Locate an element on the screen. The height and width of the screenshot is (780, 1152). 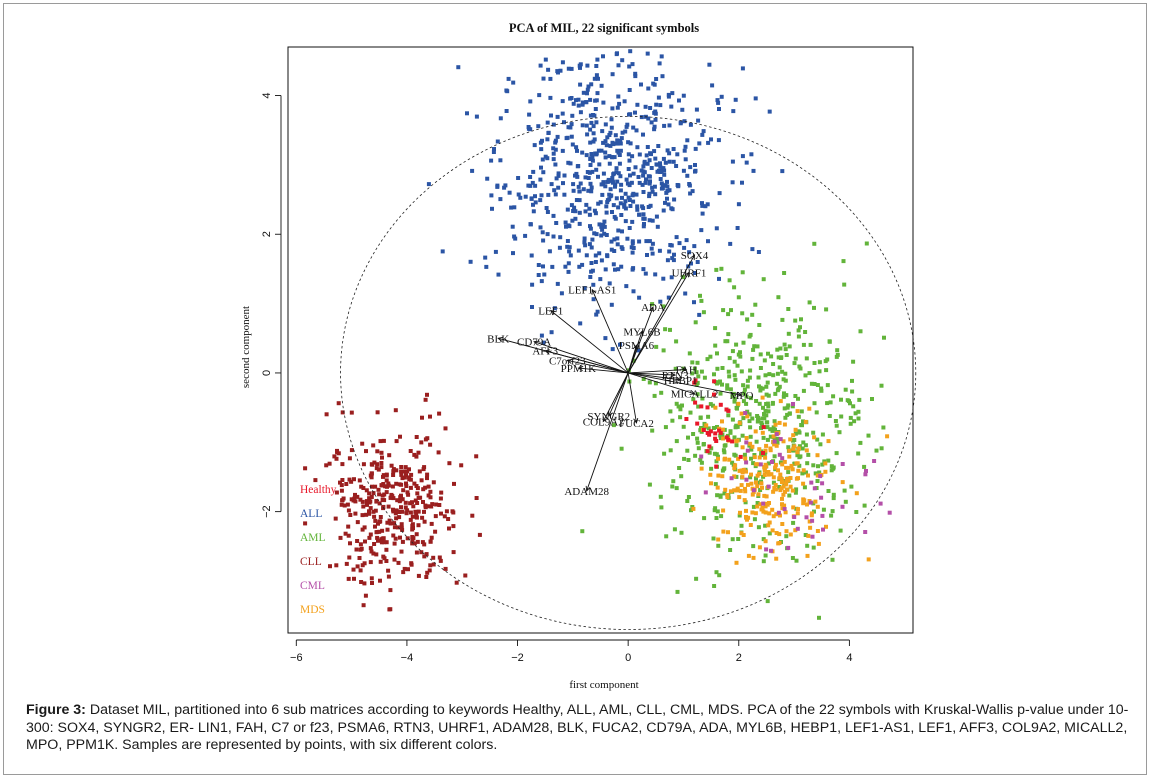
loading-arrowhead is located at coordinates (684, 370).